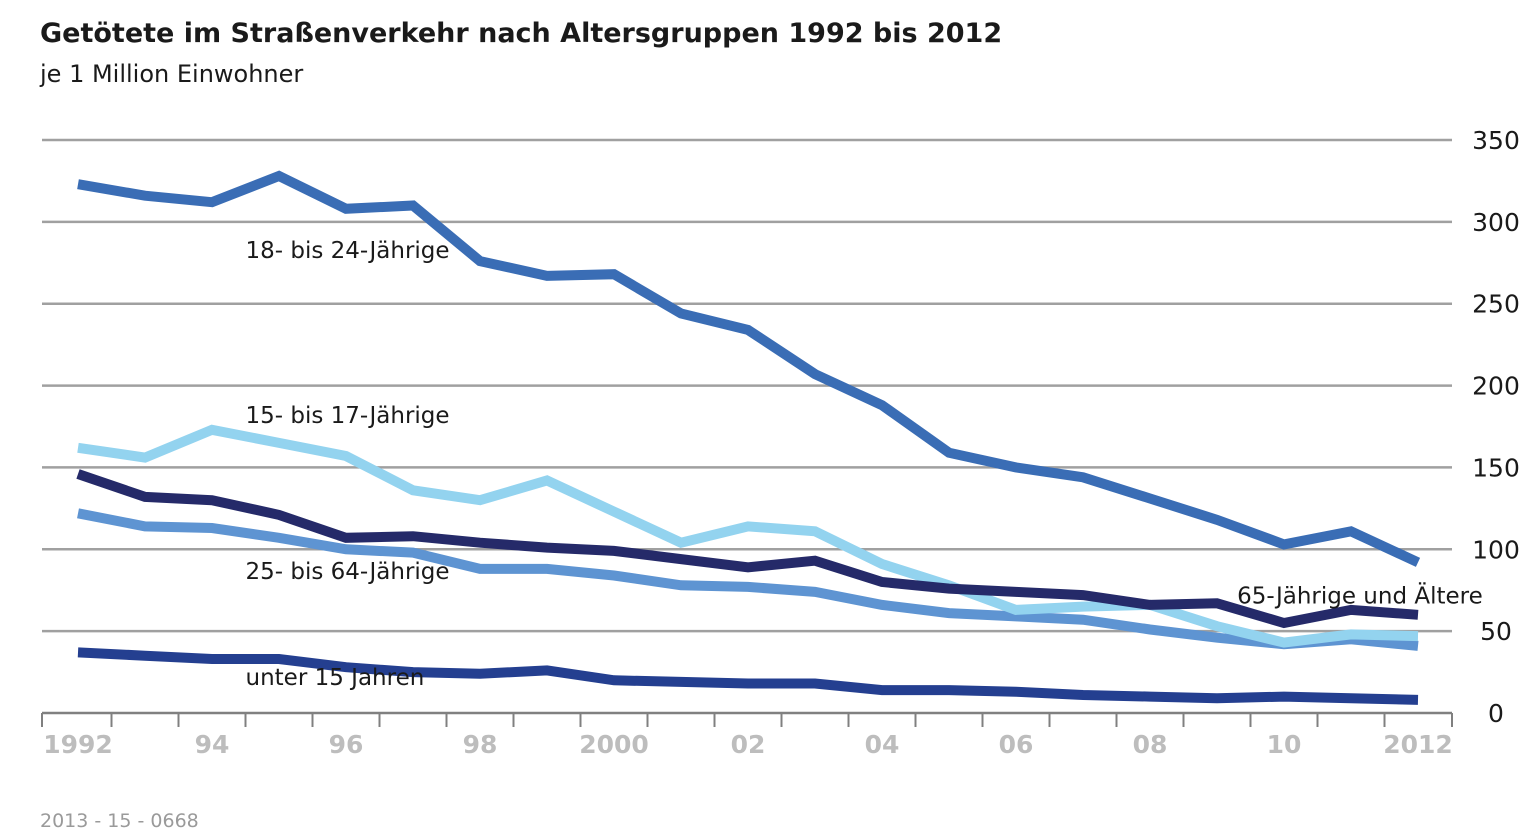 The image size is (1531, 838). Describe the element at coordinates (346, 744) in the screenshot. I see `x-tick-label: 96` at that location.